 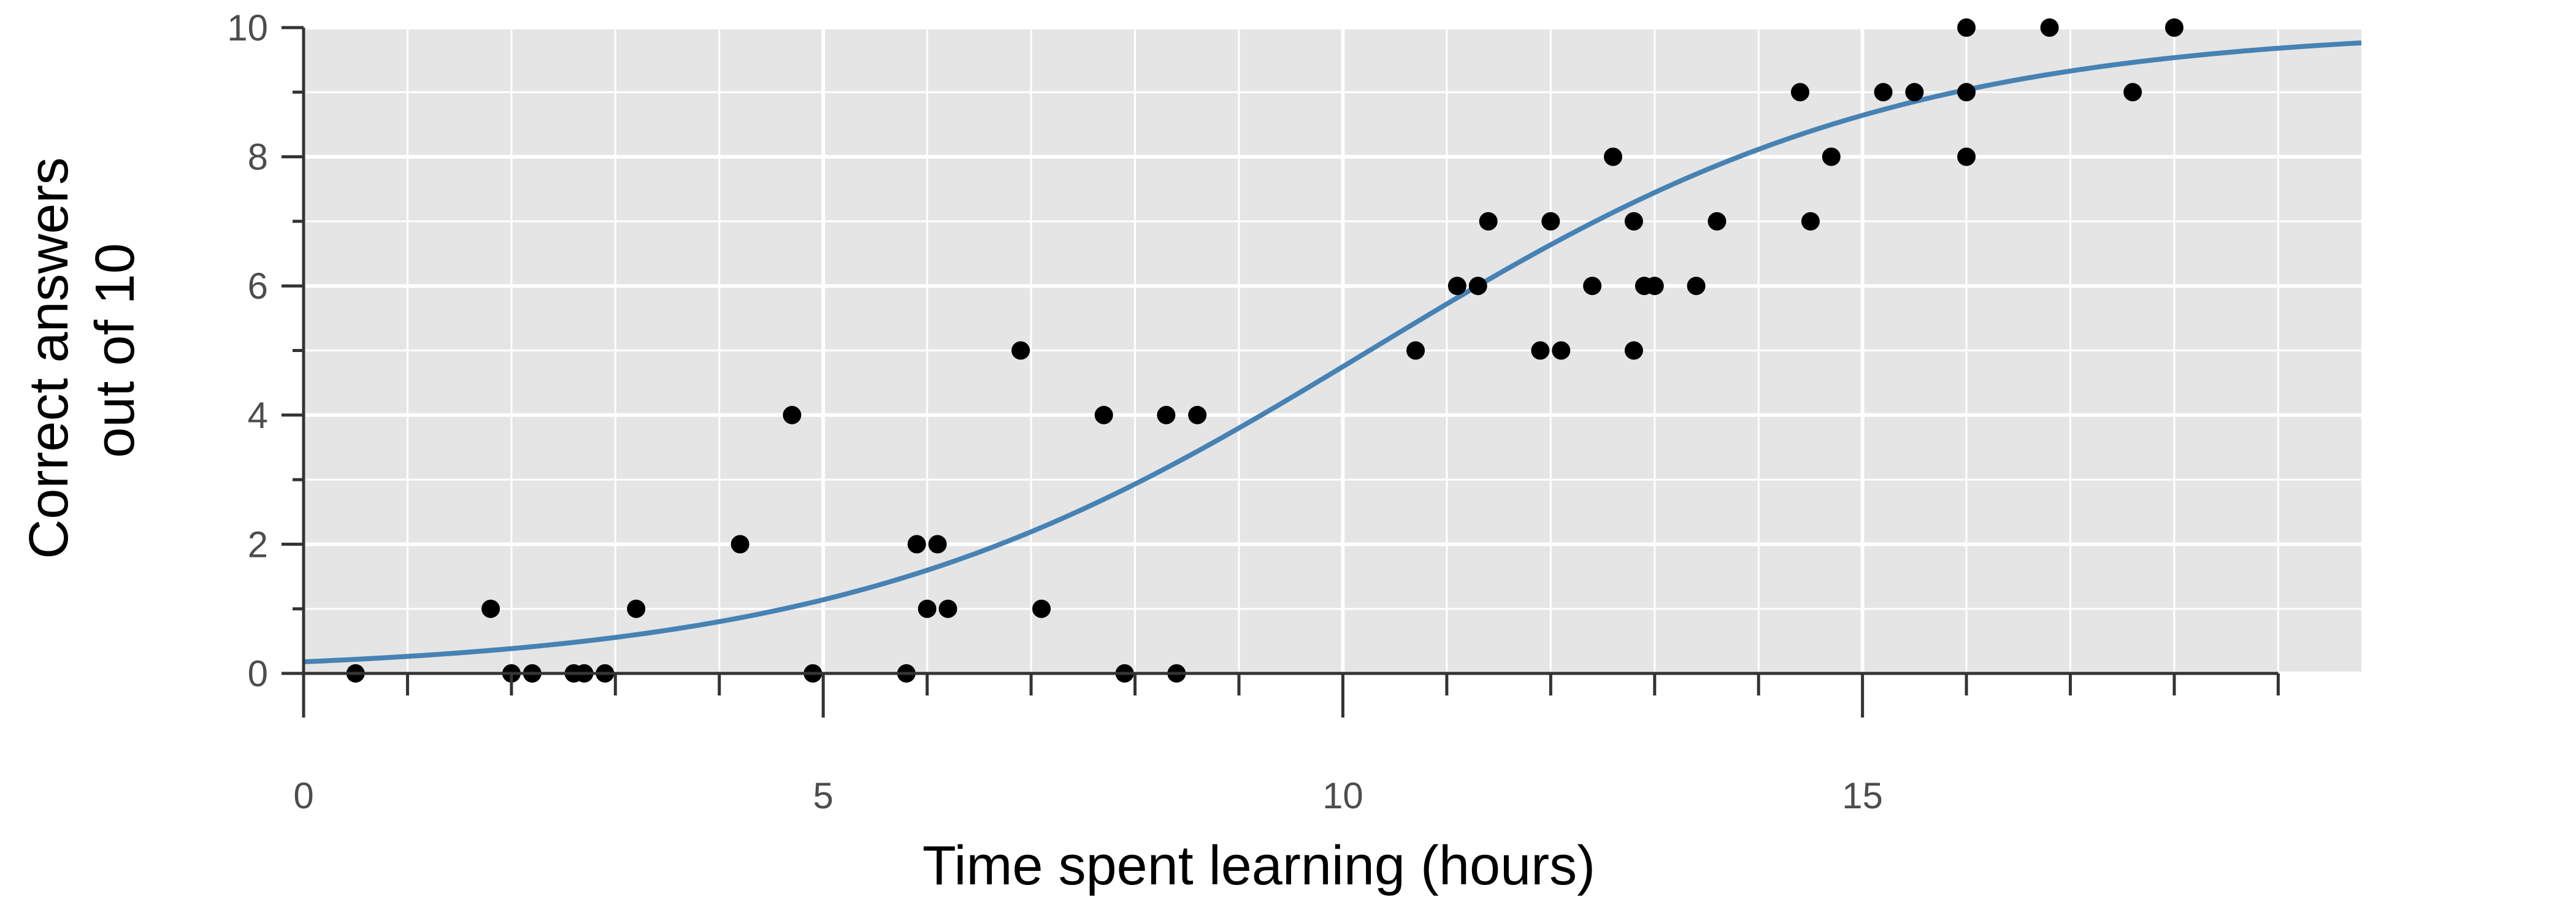 I want to click on y-tick-label: 4, so click(x=258, y=415).